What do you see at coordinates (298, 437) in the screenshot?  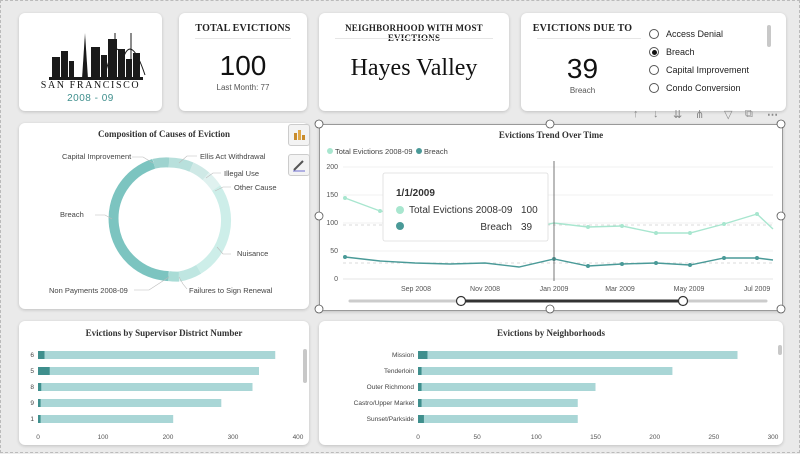 I see `x-tick: 400` at bounding box center [298, 437].